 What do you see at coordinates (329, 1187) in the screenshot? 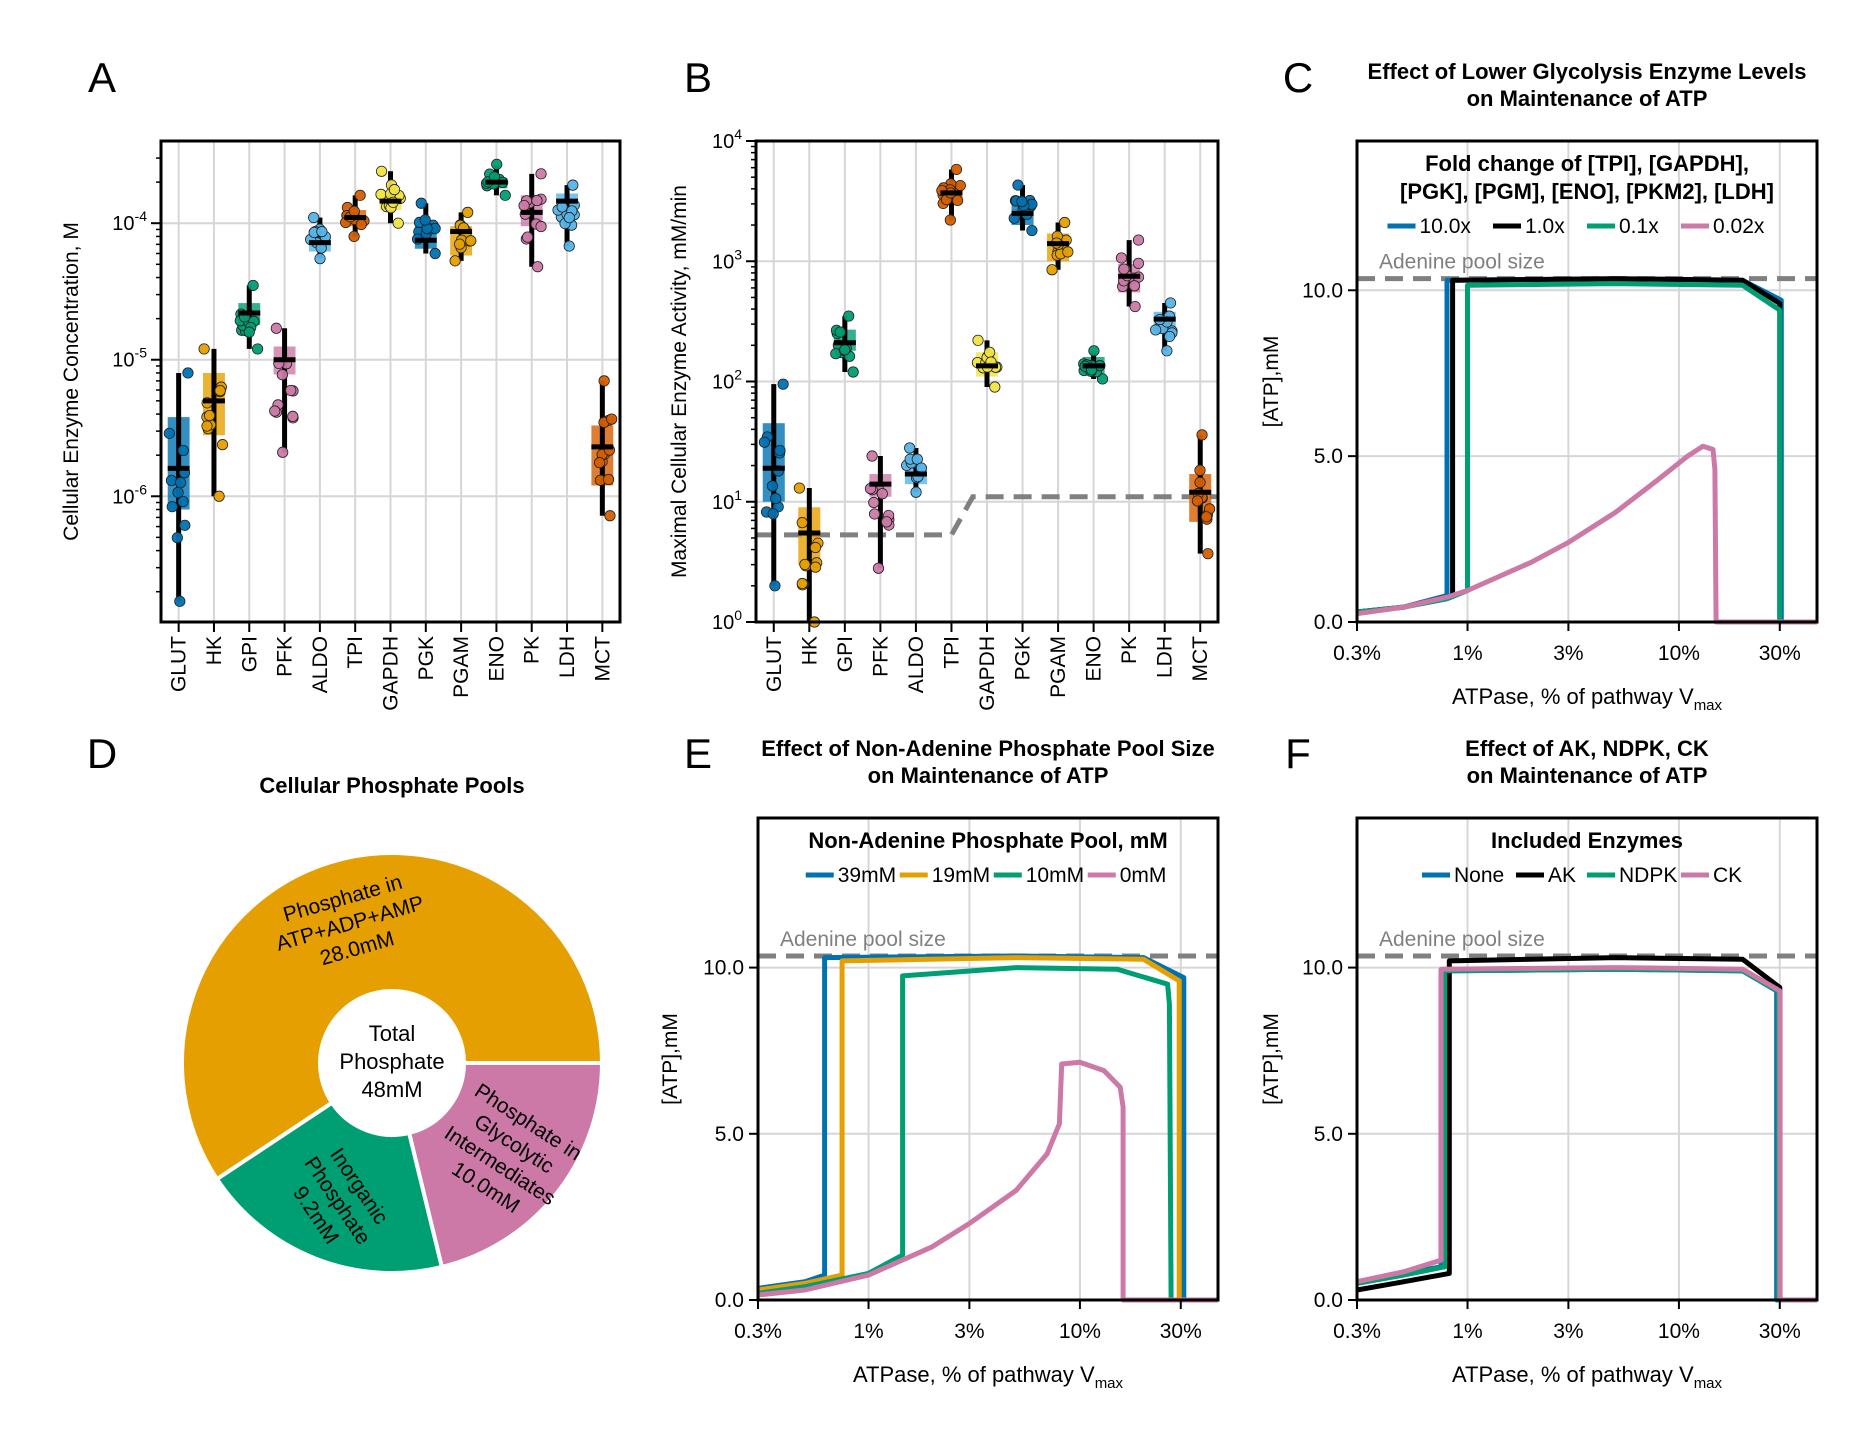
I see `donut-slice` at bounding box center [329, 1187].